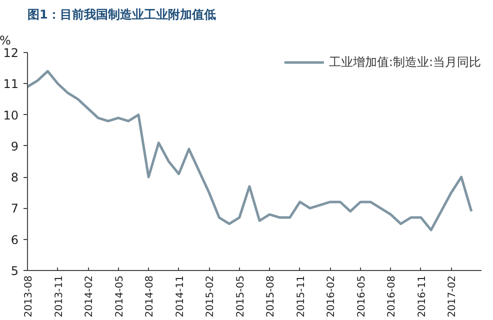 Image resolution: width=493 pixels, height=320 pixels. Describe the element at coordinates (14, 177) in the screenshot. I see `y-tick-label: 8` at that location.